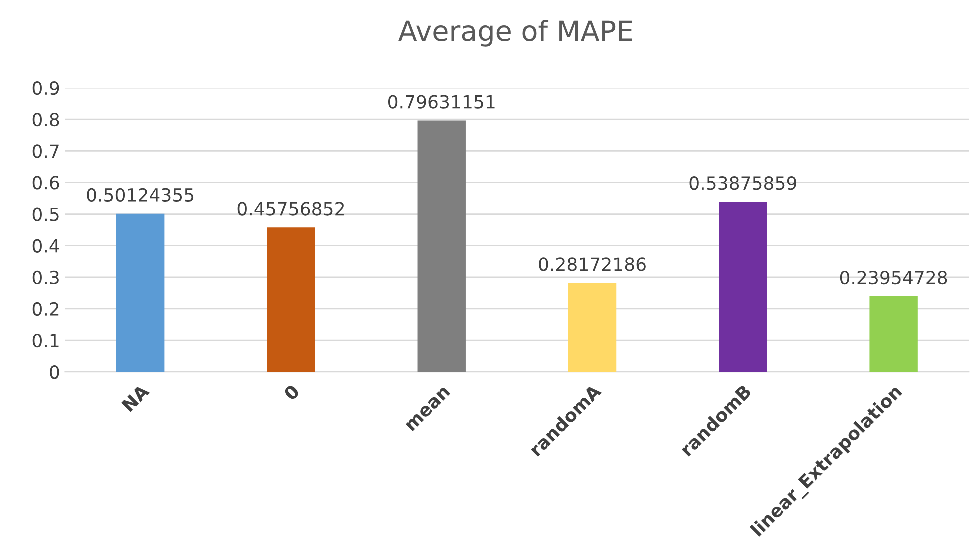 This screenshot has height=557, width=974. I want to click on x-tick-label: 0, so click(291, 393).